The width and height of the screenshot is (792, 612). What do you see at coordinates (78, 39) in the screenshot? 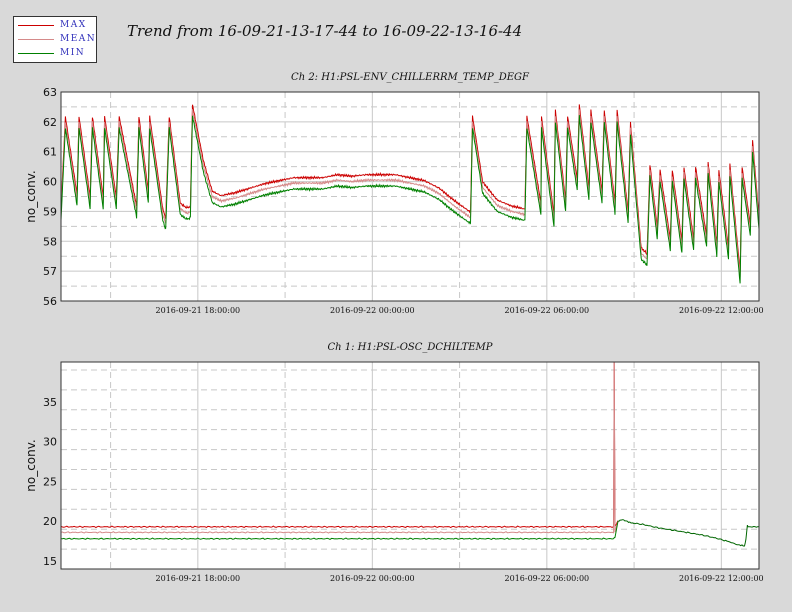
I see `legend-label-mean: MEAN` at bounding box center [78, 39].